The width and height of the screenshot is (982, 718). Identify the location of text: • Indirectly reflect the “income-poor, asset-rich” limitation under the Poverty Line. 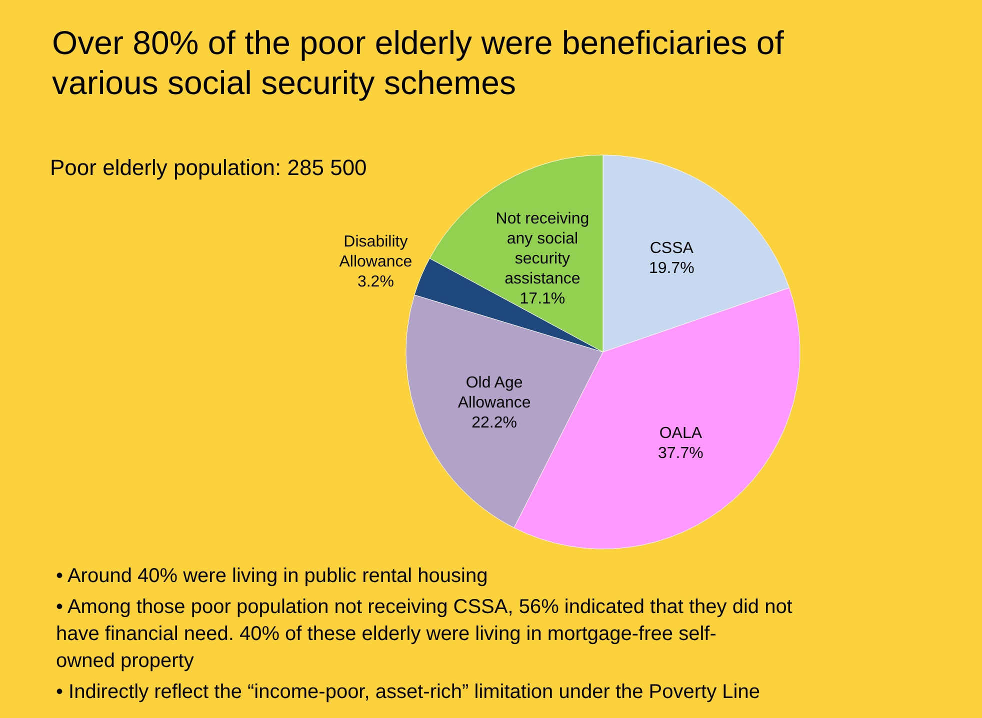
(408, 692).